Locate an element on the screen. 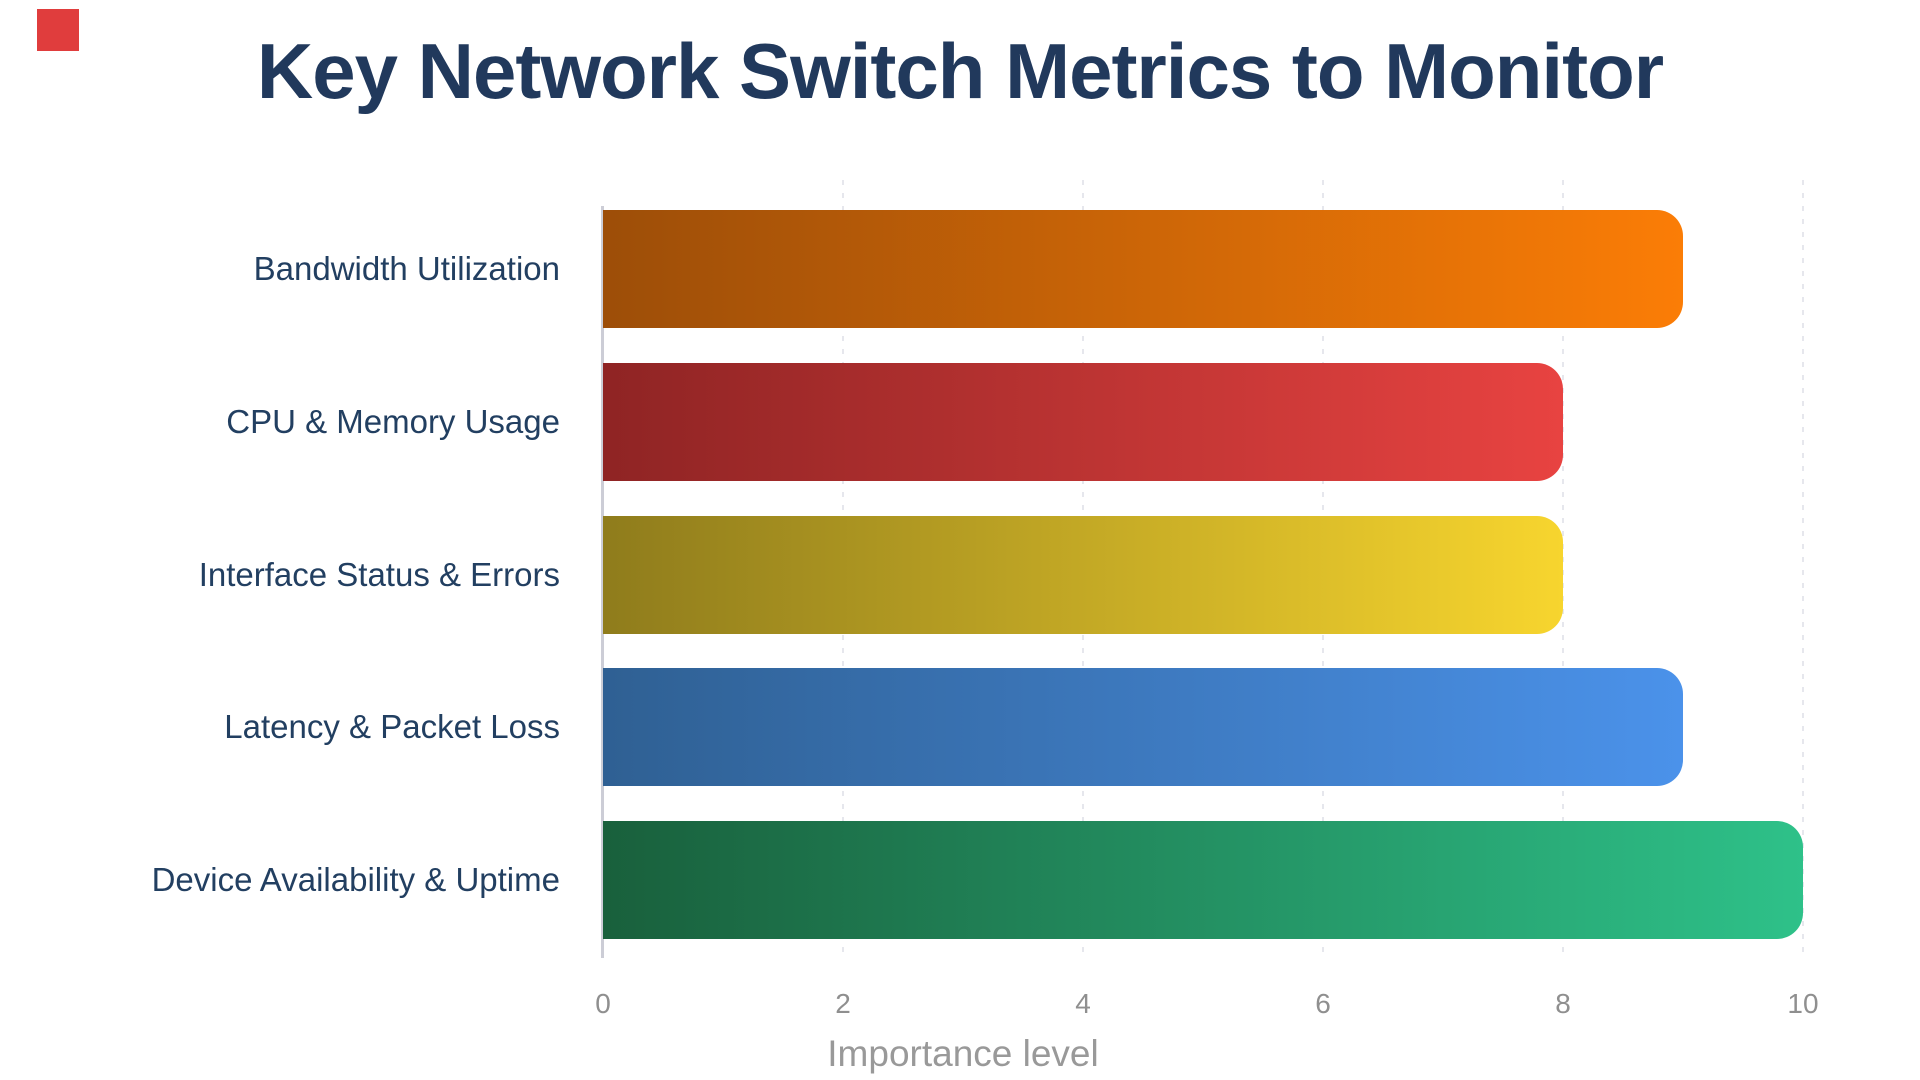 This screenshot has height=1080, width=1920. x-tick-label-8: 8 is located at coordinates (1563, 1003).